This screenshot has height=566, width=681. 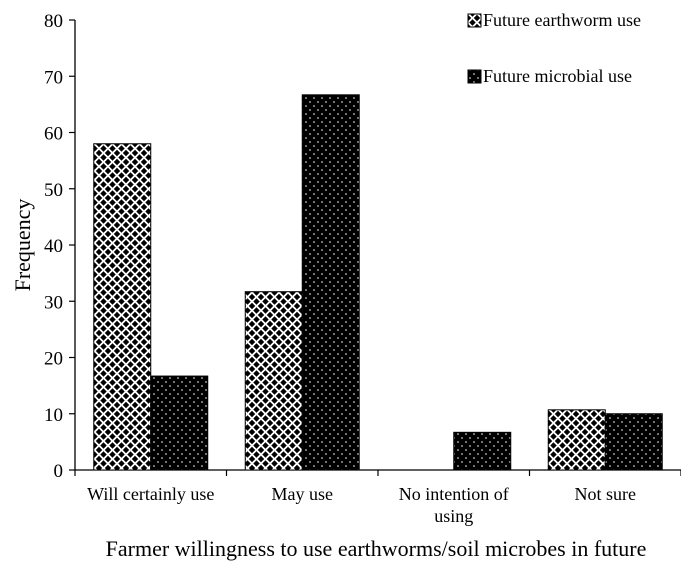 I want to click on y-tick-label: 40, so click(x=53, y=246).